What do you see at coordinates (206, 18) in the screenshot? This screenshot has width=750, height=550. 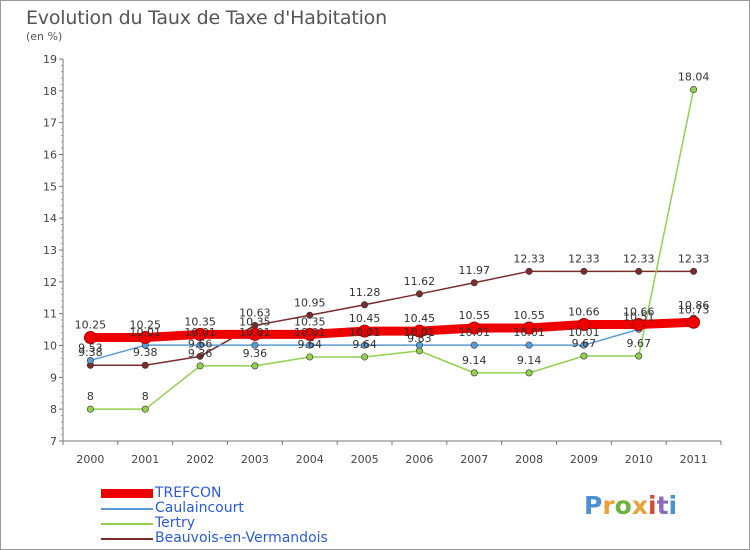 I see `chart-title: Evolution du Taux de Taxe d'Habitation` at bounding box center [206, 18].